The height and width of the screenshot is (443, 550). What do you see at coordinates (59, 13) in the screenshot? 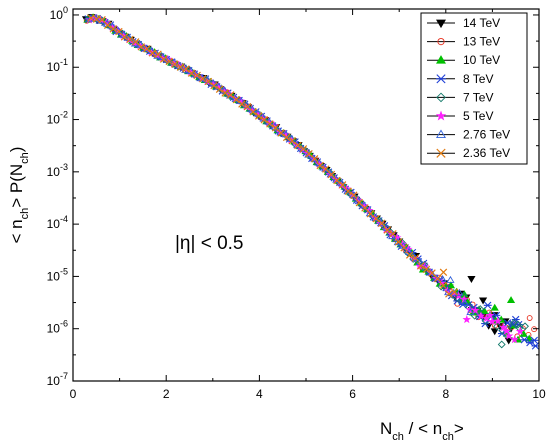
I see `y-tick-label: 10⁰` at bounding box center [59, 13].